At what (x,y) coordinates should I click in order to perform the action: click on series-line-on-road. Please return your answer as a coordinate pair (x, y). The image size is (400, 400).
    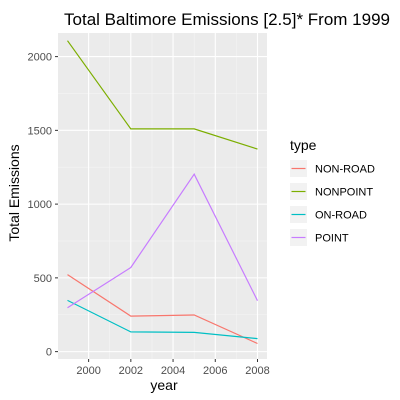
    Looking at the image, I should click on (162, 319).